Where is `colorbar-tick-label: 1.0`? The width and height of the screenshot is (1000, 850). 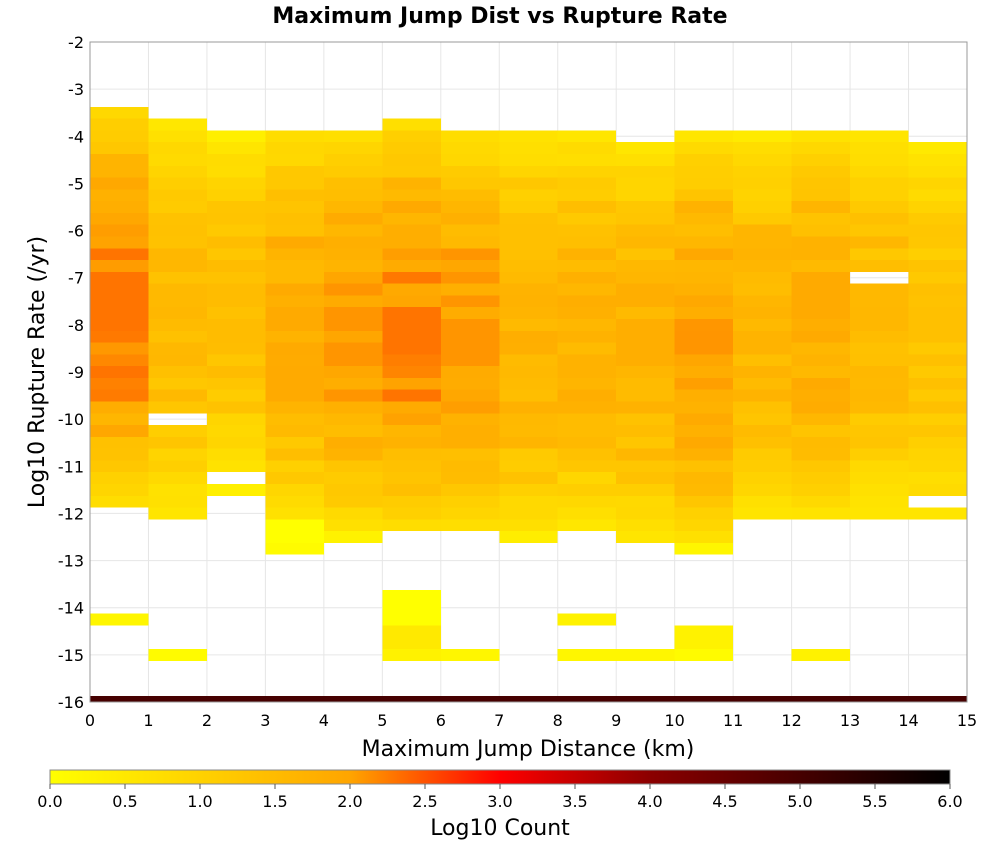 colorbar-tick-label: 1.0 is located at coordinates (199, 801).